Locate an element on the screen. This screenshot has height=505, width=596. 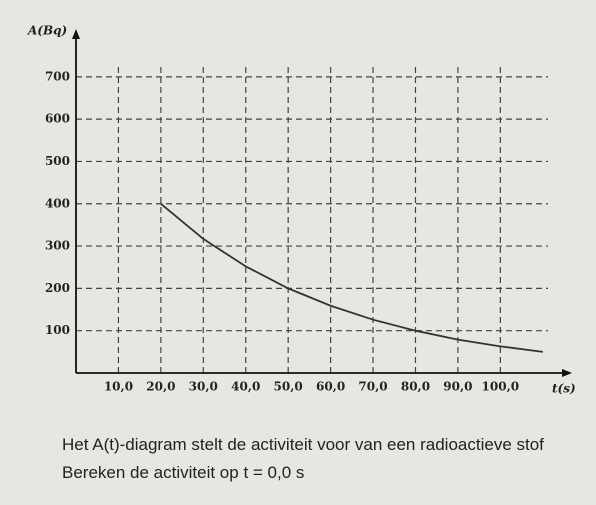
x-tick-label: 50,0 is located at coordinates (288, 387).